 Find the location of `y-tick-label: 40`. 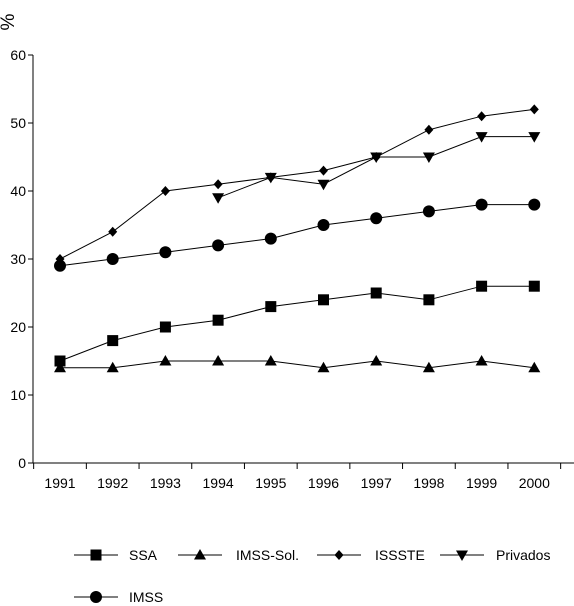

y-tick-label: 40 is located at coordinates (18, 191).